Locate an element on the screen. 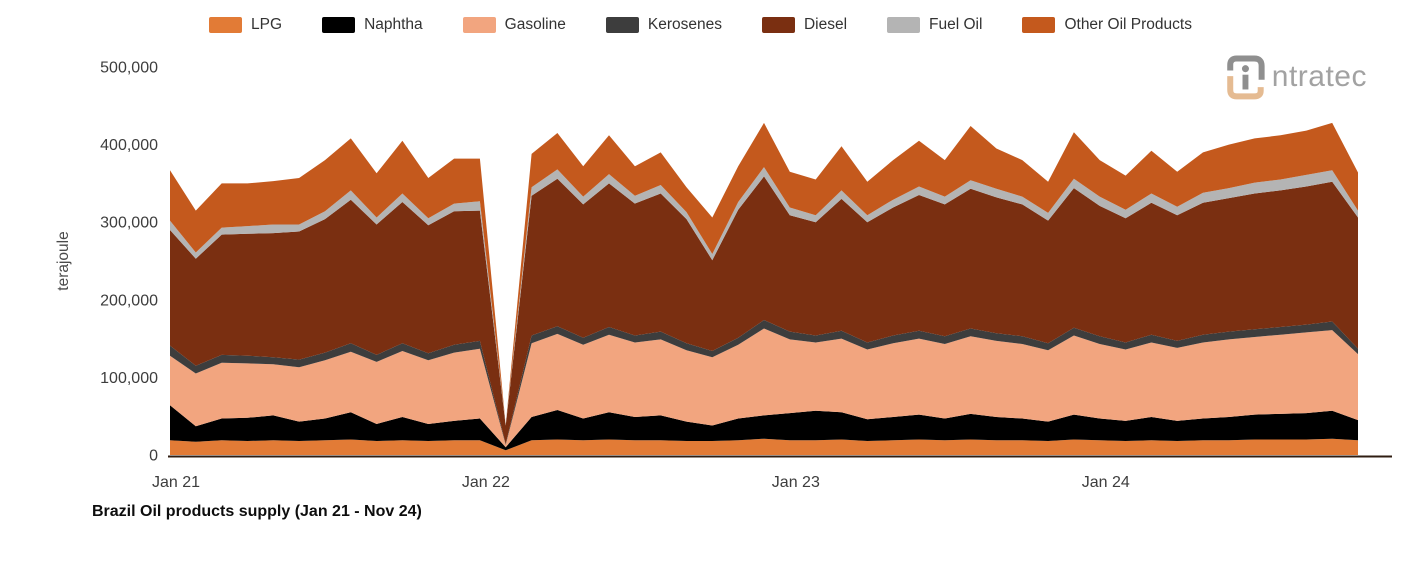  legend-label: LPG is located at coordinates (267, 24).